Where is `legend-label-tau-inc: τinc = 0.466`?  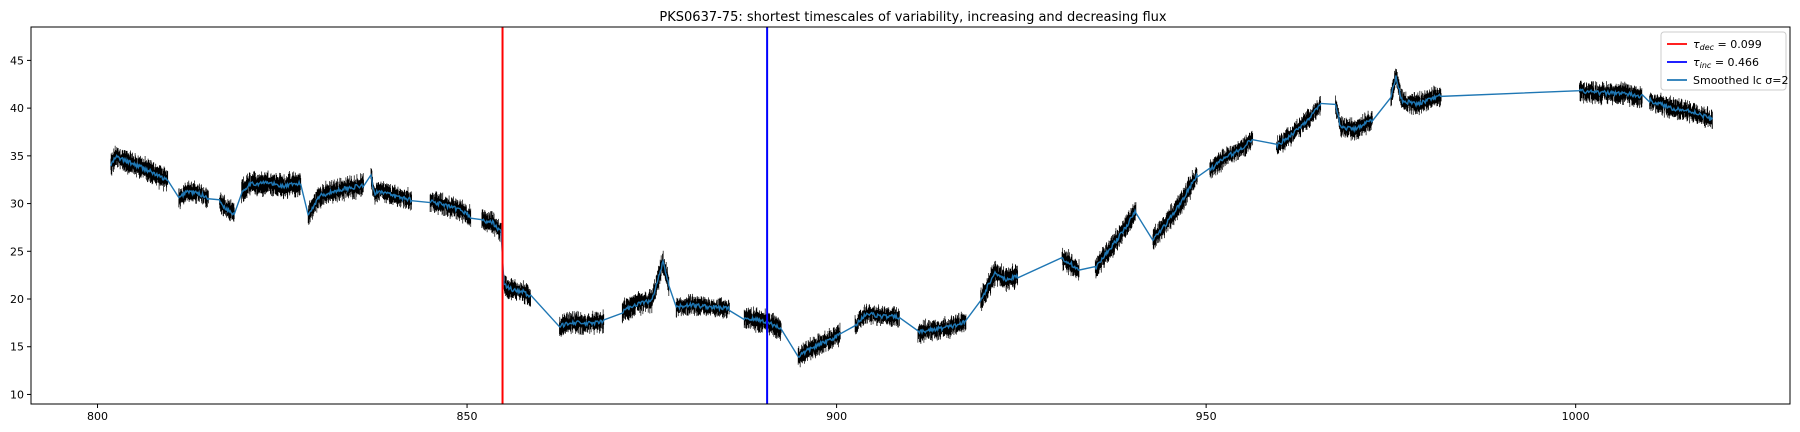 legend-label-tau-inc: τinc = 0.466 is located at coordinates (1726, 63).